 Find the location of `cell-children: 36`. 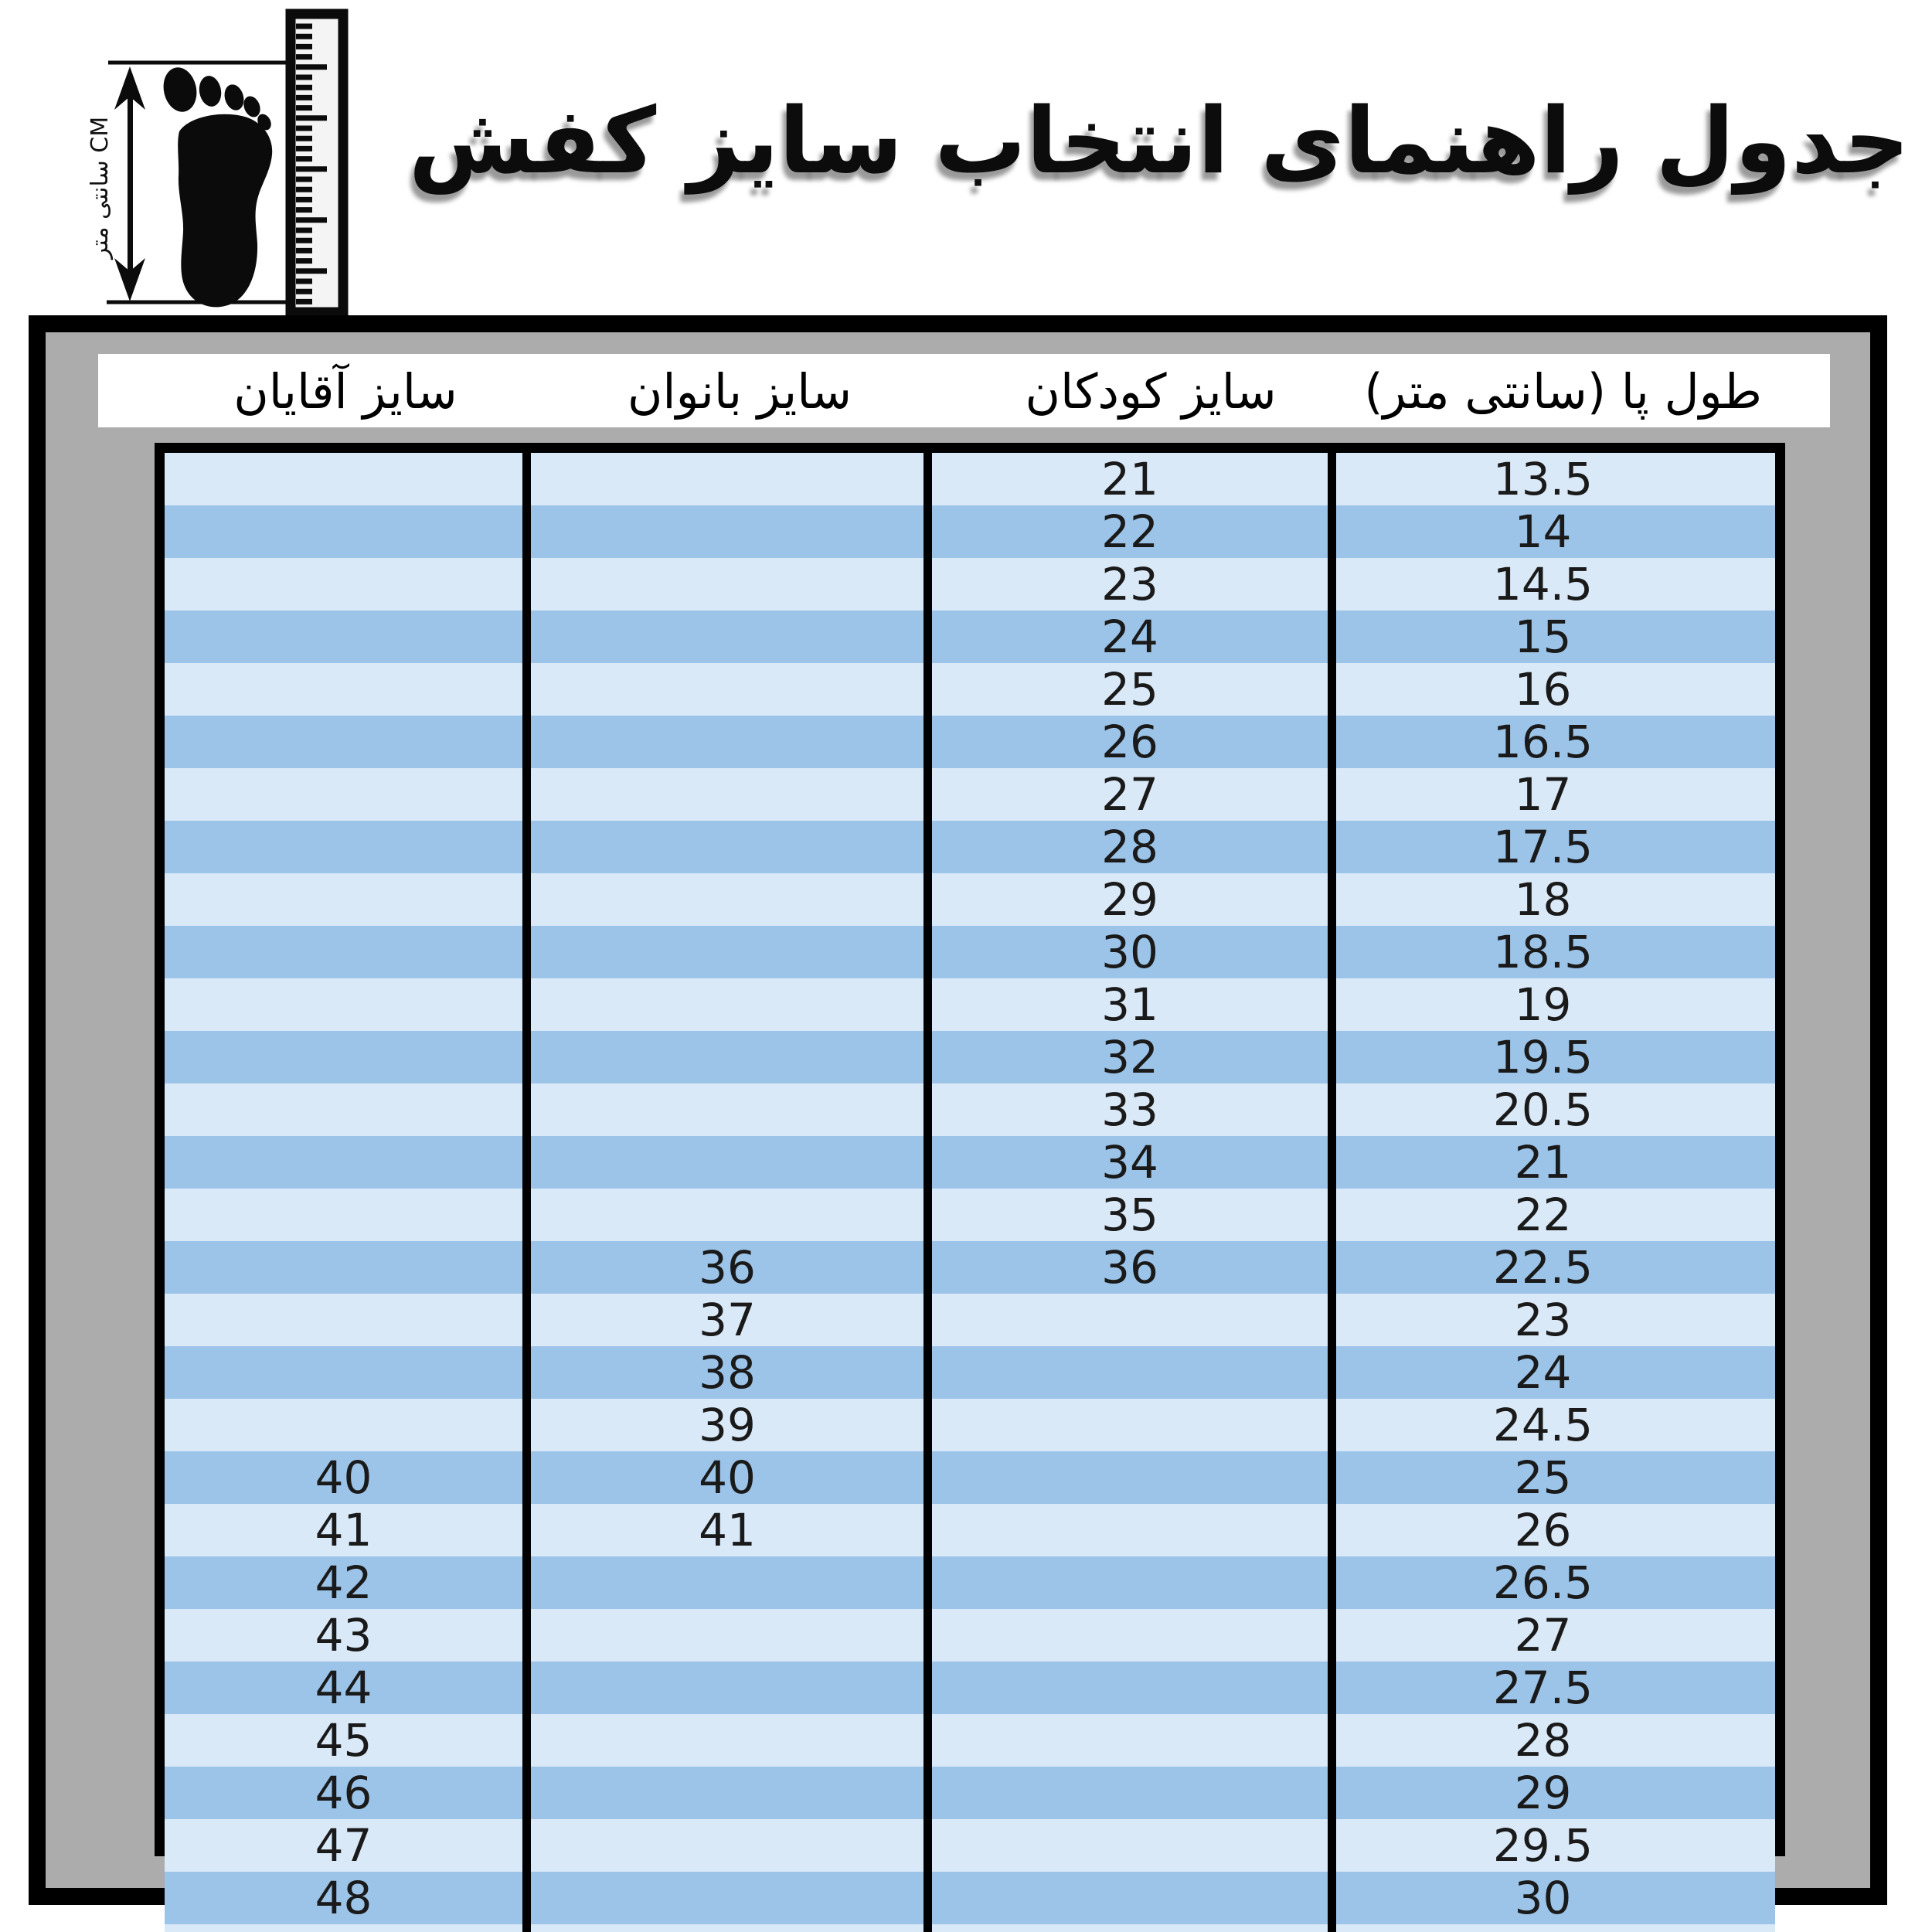

cell-children: 36 is located at coordinates (1134, 1268).